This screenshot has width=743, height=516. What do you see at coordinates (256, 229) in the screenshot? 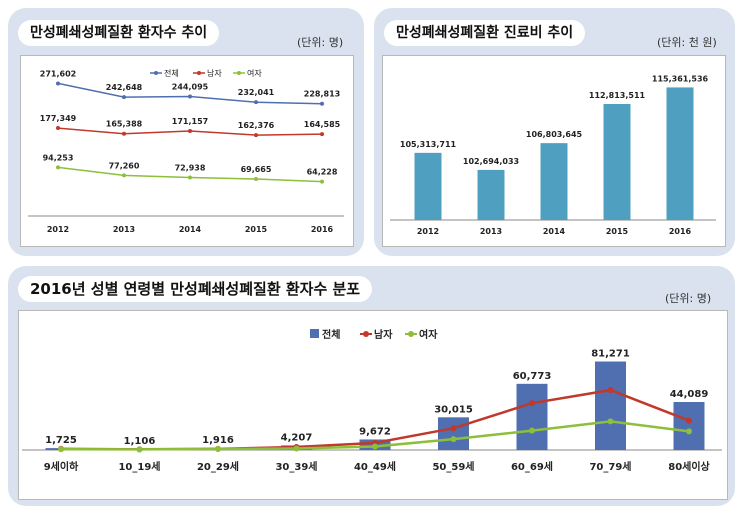
I see `chart1-x-tick-label: 2015` at bounding box center [256, 229].